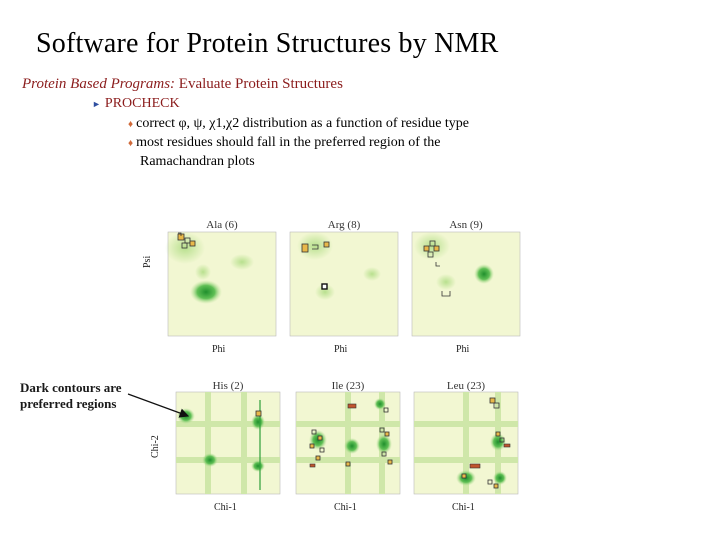 This screenshot has height=540, width=720. What do you see at coordinates (71, 387) in the screenshot?
I see `callout-line-1: Dark contours are` at bounding box center [71, 387].